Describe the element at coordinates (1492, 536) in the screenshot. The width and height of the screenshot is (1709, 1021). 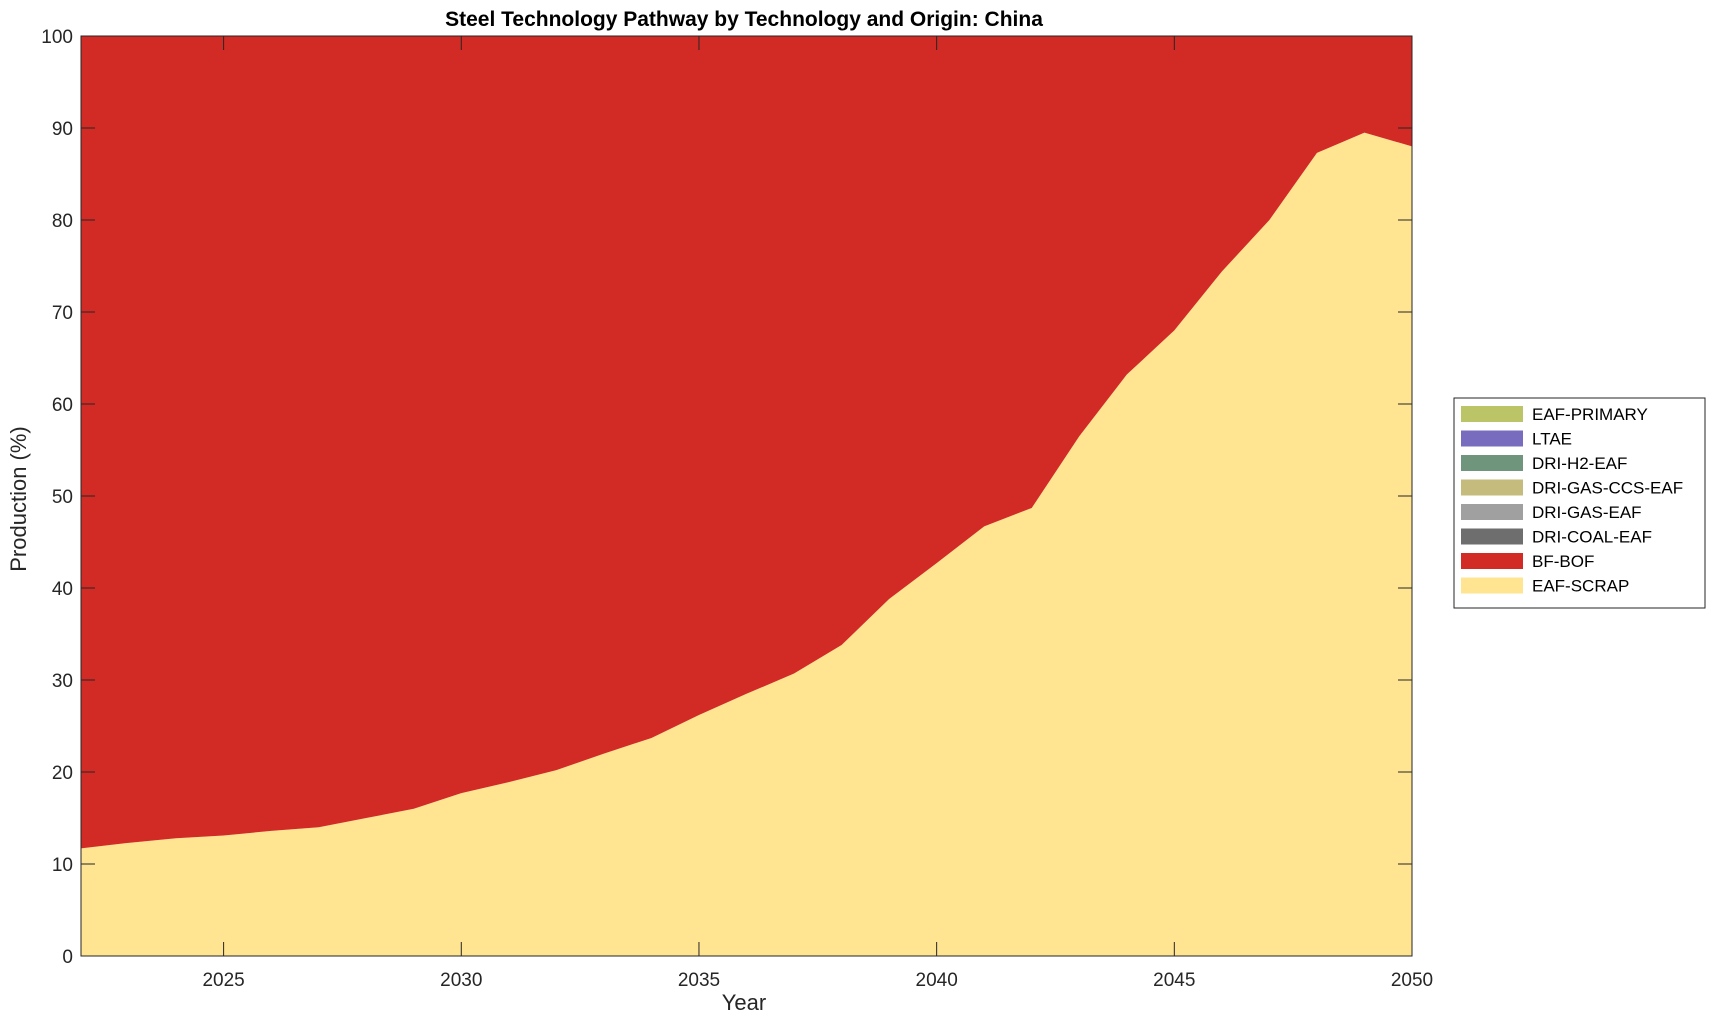
I see `legend-swatch-dri-coal-eaf` at that location.